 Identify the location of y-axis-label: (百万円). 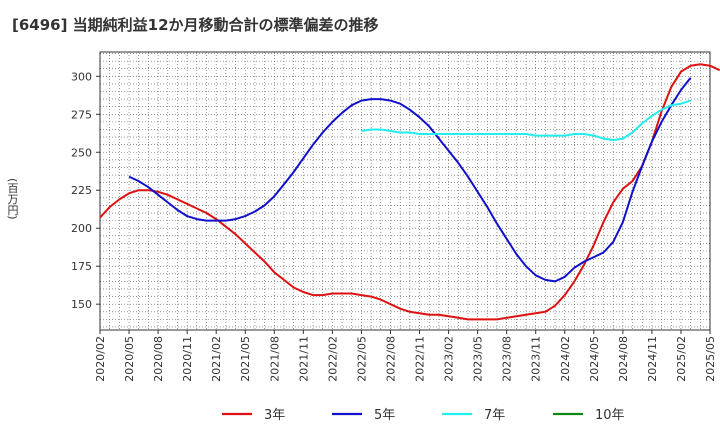
(12, 199).